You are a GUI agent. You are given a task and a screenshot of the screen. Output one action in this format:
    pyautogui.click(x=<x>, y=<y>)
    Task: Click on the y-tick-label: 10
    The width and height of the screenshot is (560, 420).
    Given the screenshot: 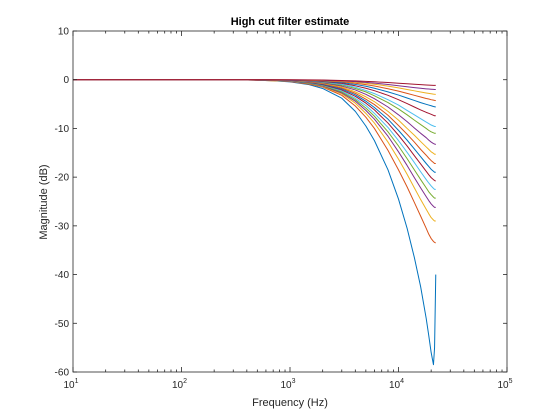 What is the action you would take?
    pyautogui.click(x=64, y=32)
    